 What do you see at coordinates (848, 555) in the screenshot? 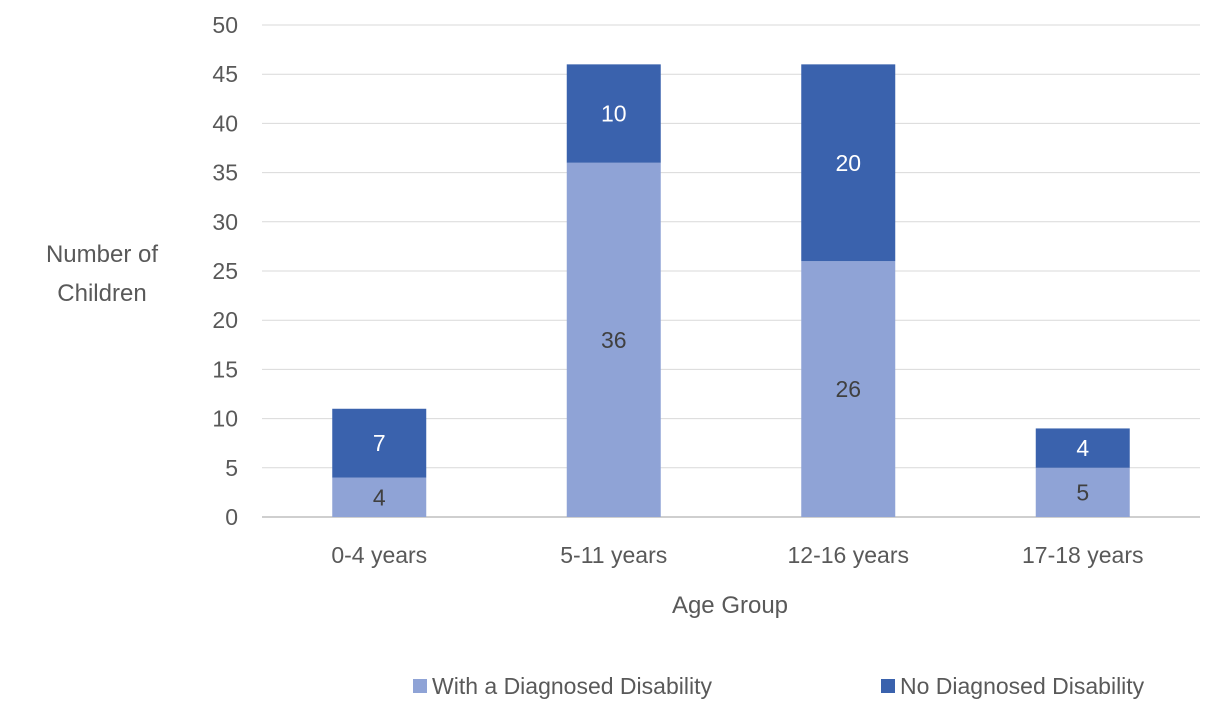
I see `x-tick-label: 12-16 years` at bounding box center [848, 555].